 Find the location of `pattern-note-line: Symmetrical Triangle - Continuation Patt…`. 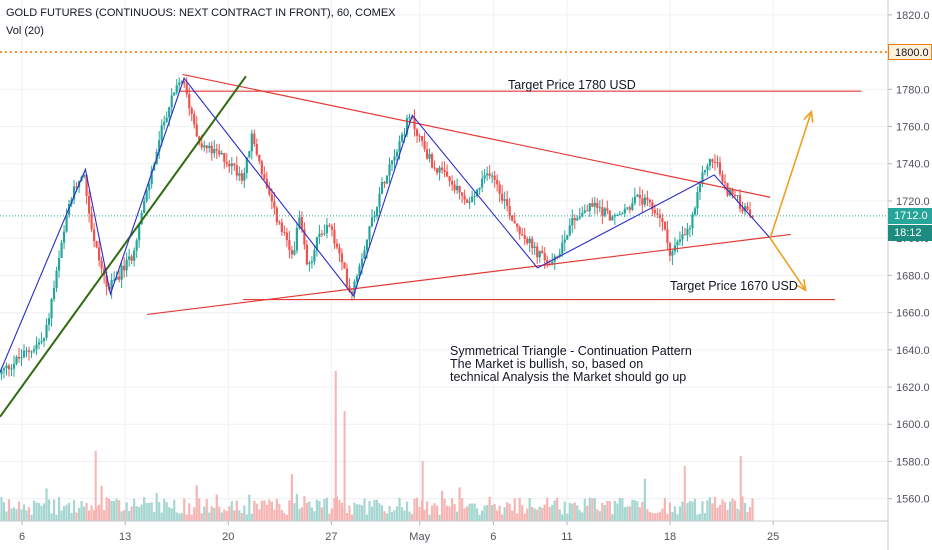

pattern-note-line: Symmetrical Triangle - Continuation Patt… is located at coordinates (571, 351).